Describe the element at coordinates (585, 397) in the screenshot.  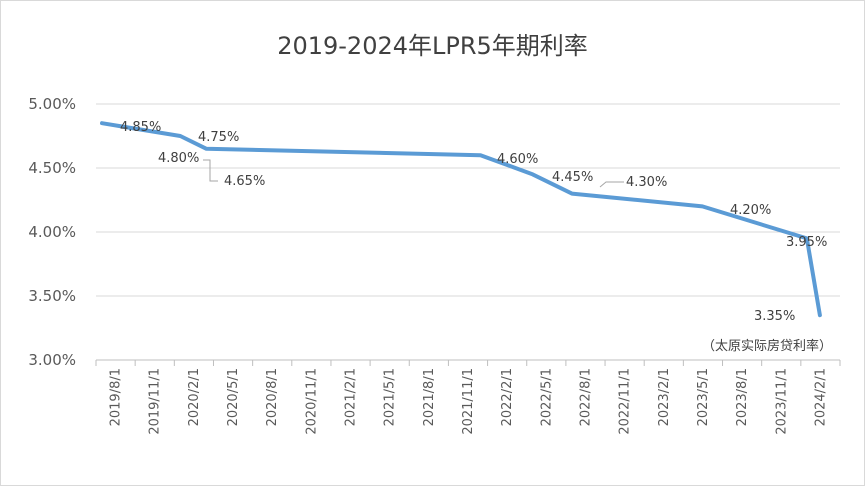
I see `x-tick-label: 2022/8/1` at that location.